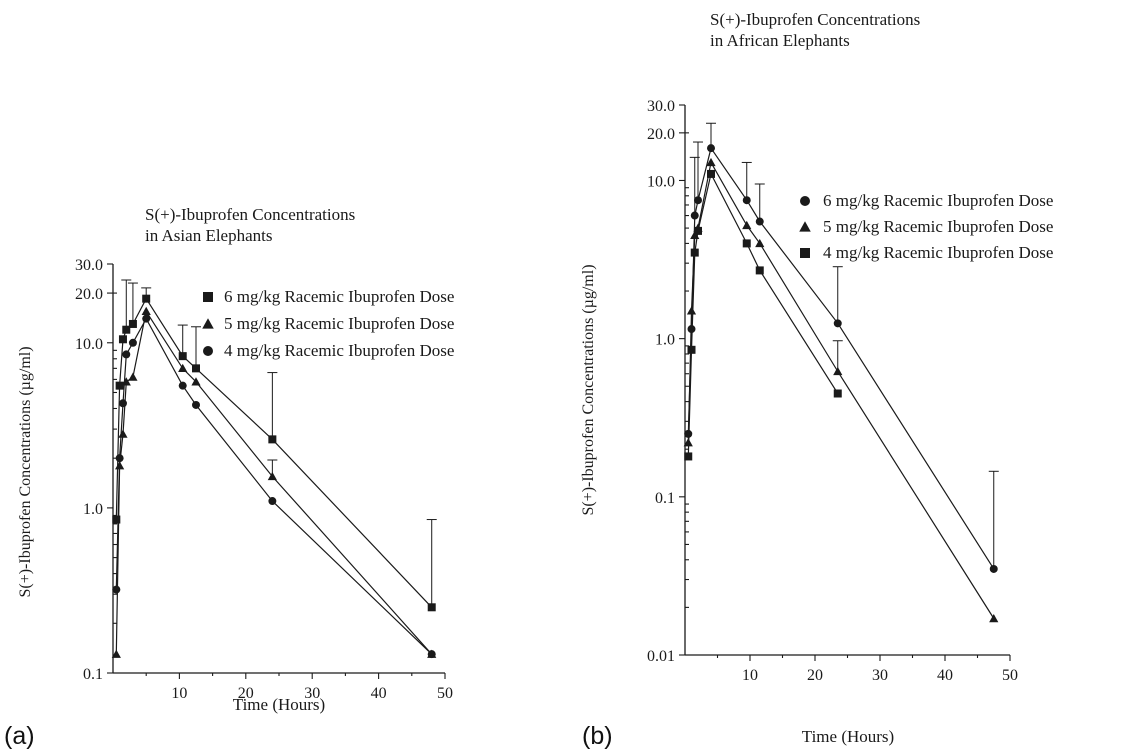  I want to click on y-tick-label: 0.01, so click(661, 656).